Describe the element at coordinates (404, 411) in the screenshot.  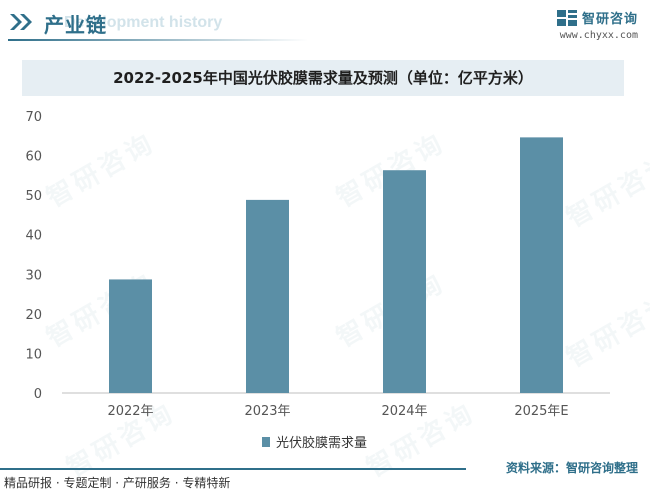
I see `x-tick-label: 2024年` at that location.